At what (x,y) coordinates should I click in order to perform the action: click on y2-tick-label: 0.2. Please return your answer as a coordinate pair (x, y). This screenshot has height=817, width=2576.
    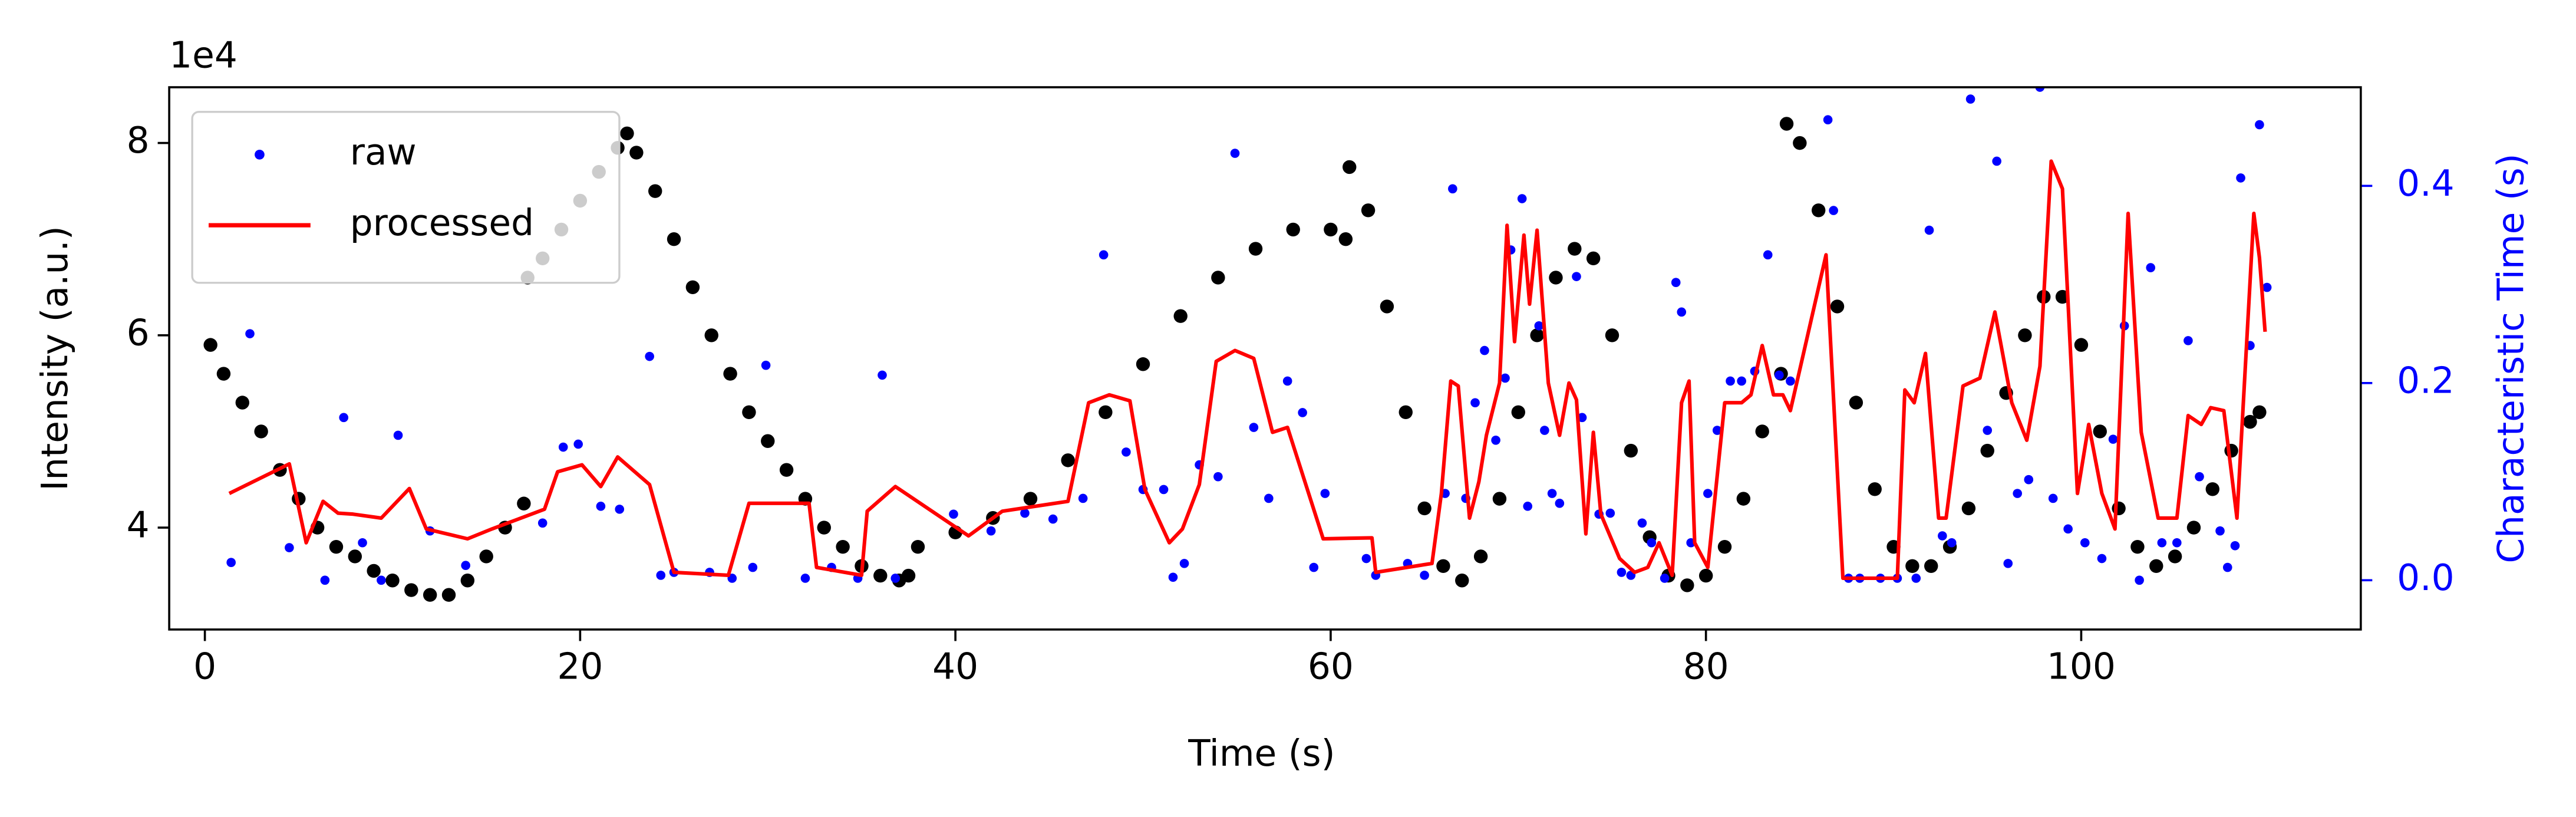
    Looking at the image, I should click on (2426, 380).